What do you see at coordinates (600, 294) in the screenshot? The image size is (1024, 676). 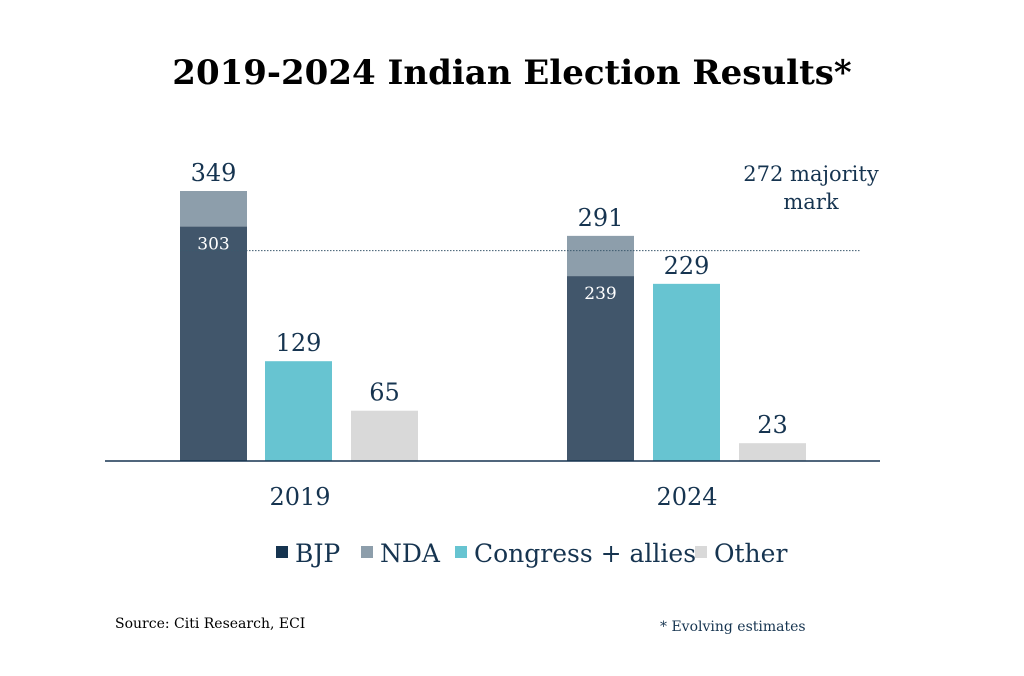 I see `label-bjp-2024: 239` at bounding box center [600, 294].